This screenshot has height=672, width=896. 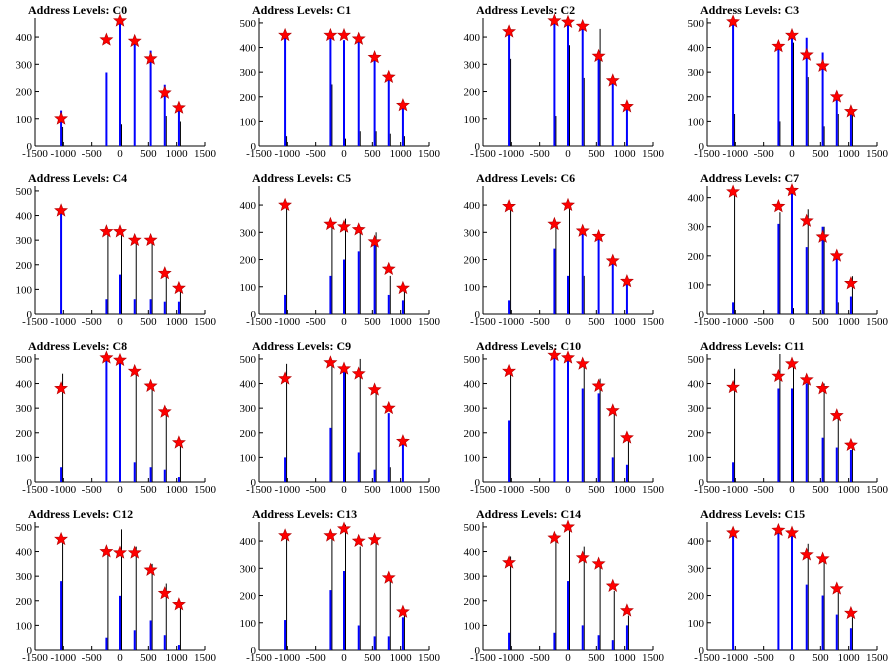 What do you see at coordinates (80, 514) in the screenshot?
I see `chart-title: Address Levels: C12` at bounding box center [80, 514].